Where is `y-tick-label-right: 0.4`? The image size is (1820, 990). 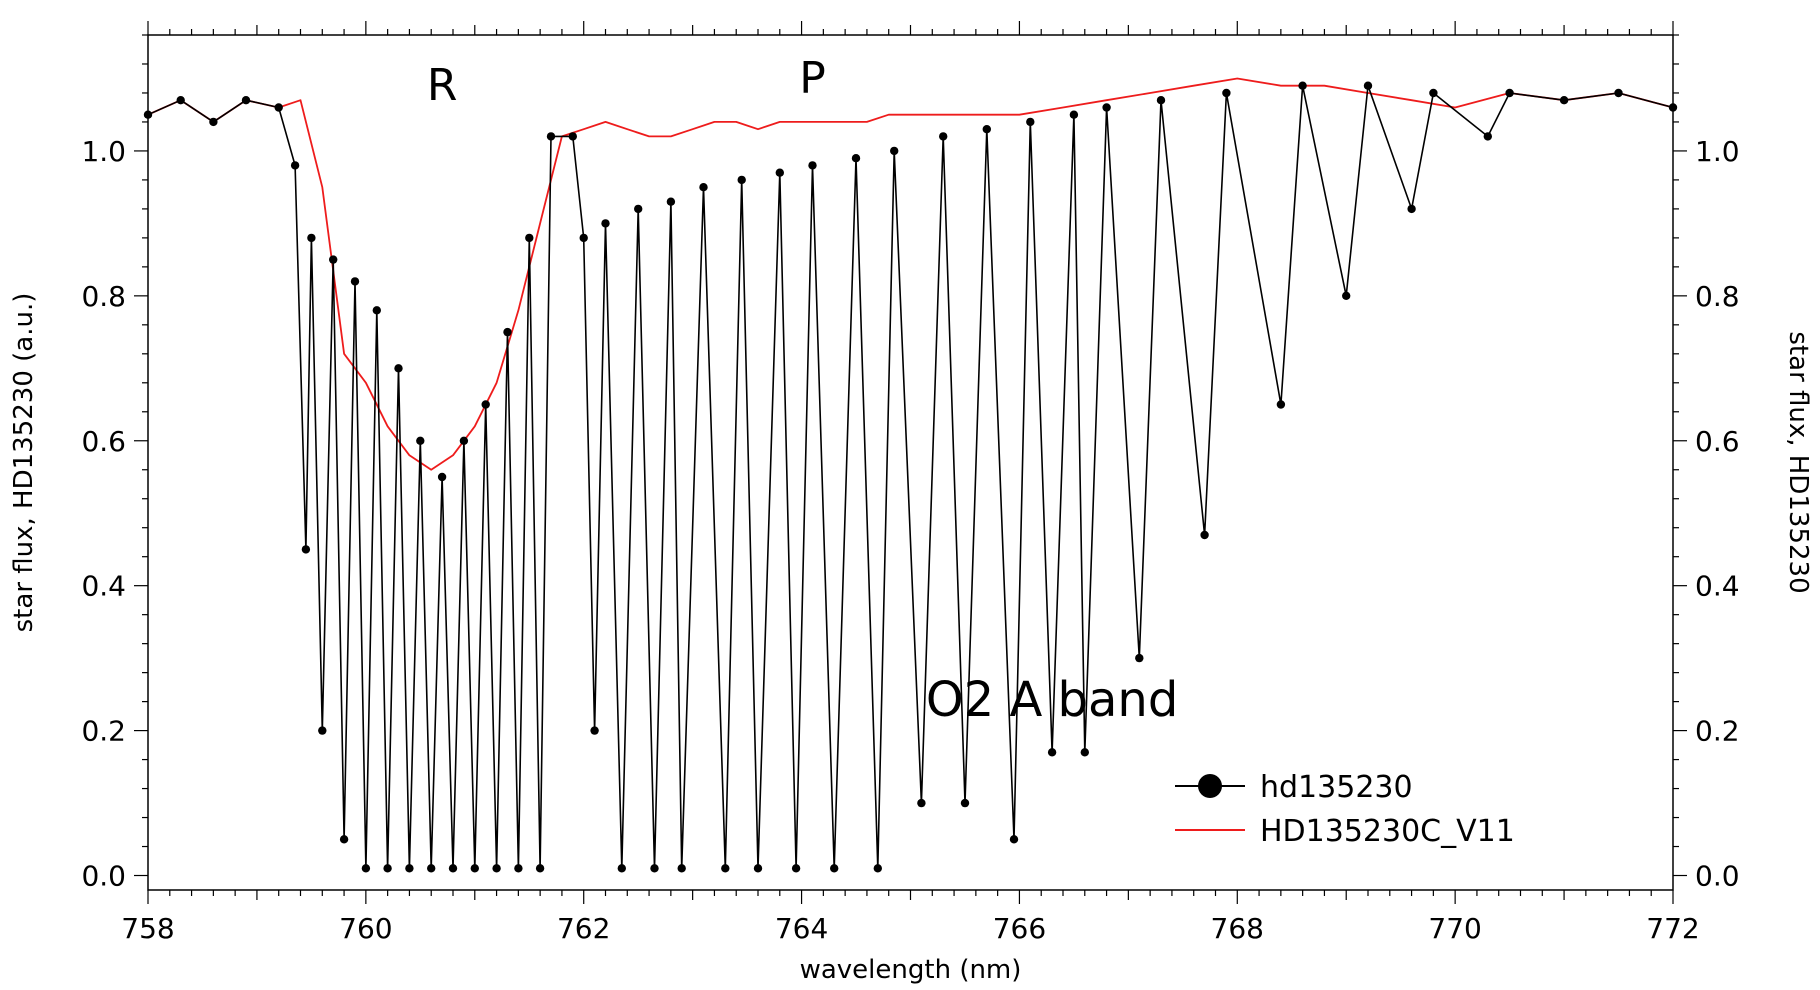
y-tick-label-right: 0.4 is located at coordinates (1717, 586).